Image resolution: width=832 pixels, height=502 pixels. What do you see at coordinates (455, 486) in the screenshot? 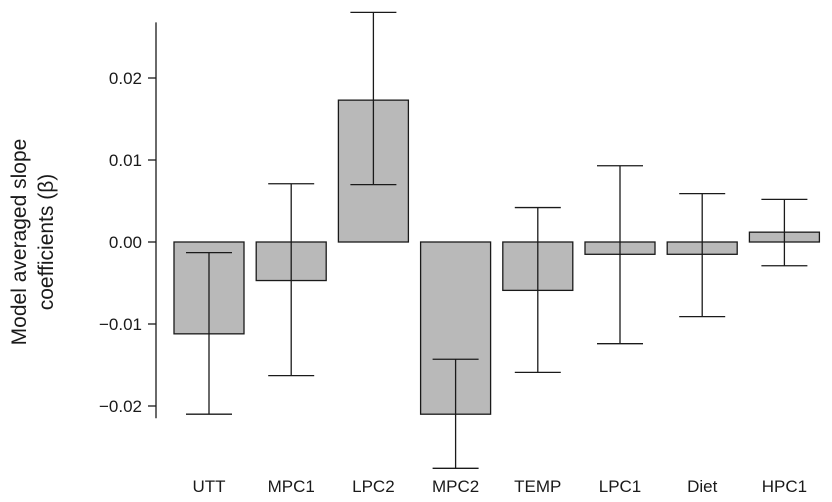
I see `x-tick-label: MPC2` at bounding box center [455, 486].